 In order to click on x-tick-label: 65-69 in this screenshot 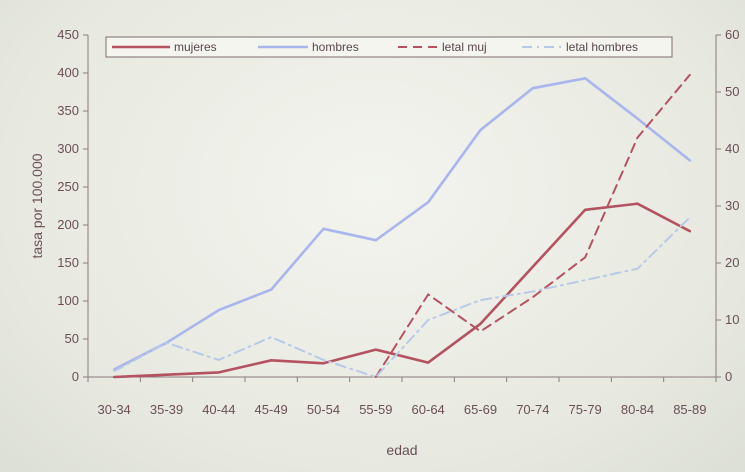, I will do `click(480, 409)`.